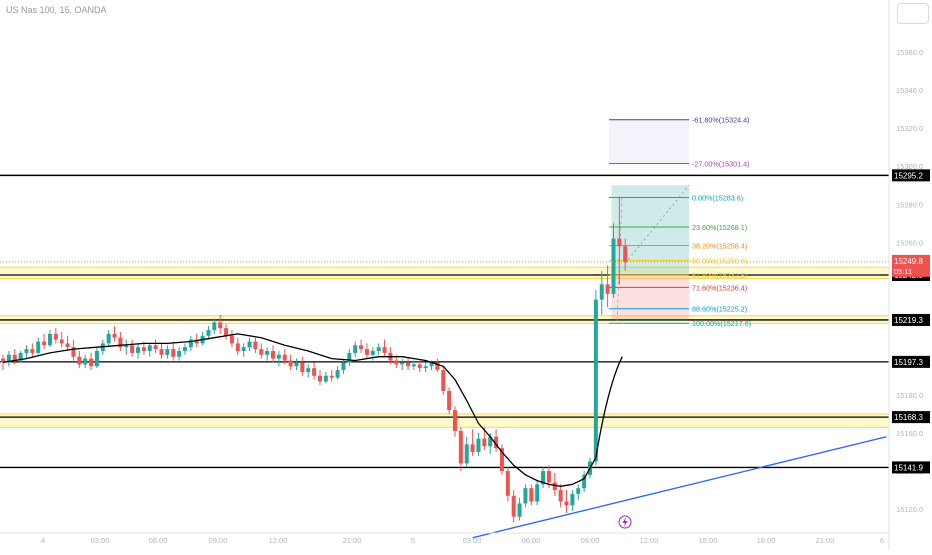 The height and width of the screenshot is (555, 932). What do you see at coordinates (908, 175) in the screenshot?
I see `level-badge-label: 15295.2` at bounding box center [908, 175].